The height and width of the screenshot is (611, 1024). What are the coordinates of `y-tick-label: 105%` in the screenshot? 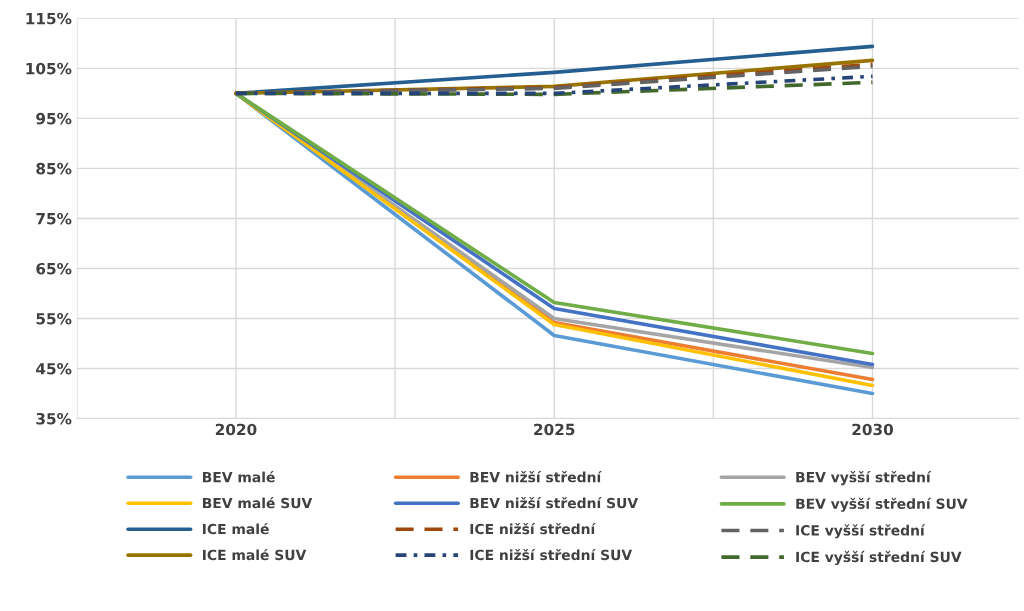 It's located at (49, 68).